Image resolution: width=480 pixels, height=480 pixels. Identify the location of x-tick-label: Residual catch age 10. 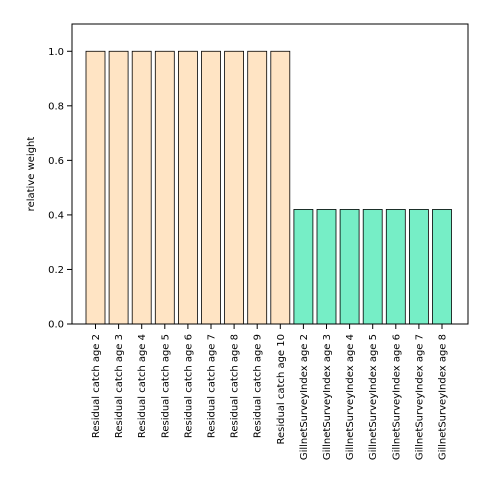
(281, 389).